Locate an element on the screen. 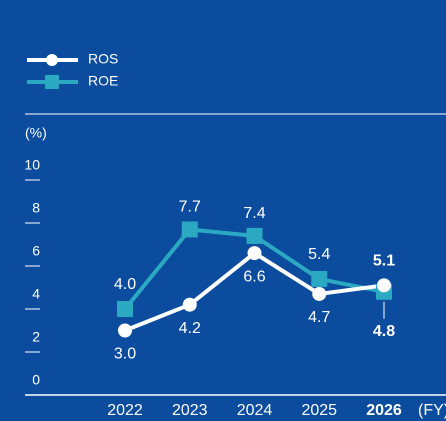 The image size is (446, 421). x-tick-label: 2023 is located at coordinates (190, 410).